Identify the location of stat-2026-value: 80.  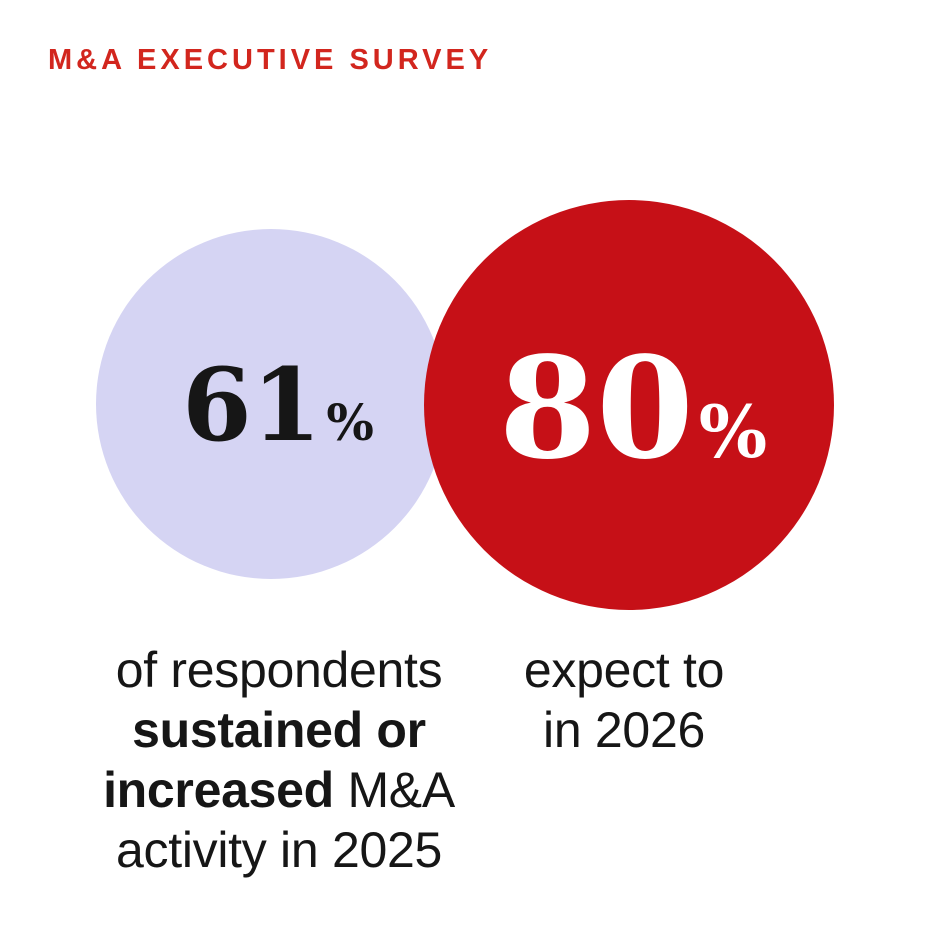
(596, 409).